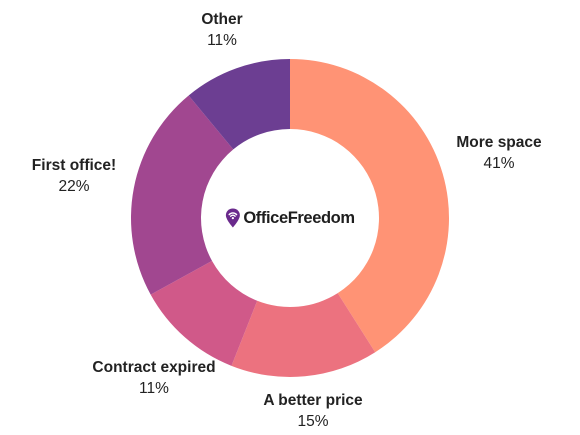 This screenshot has height=435, width=580. What do you see at coordinates (499, 142) in the screenshot?
I see `slice-label-name: More space` at bounding box center [499, 142].